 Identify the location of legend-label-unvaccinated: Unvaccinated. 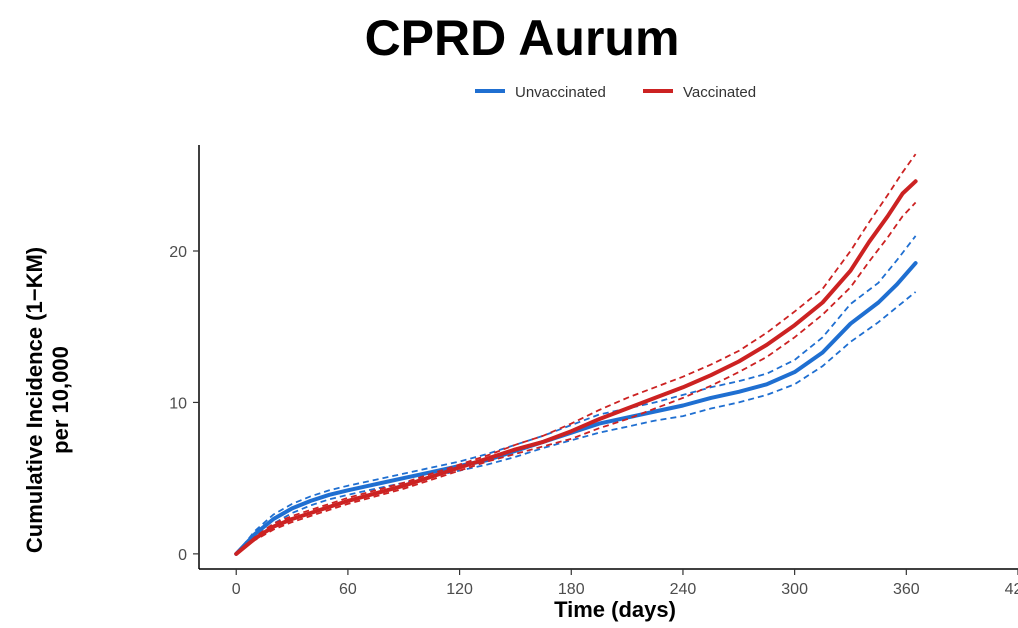
(560, 92).